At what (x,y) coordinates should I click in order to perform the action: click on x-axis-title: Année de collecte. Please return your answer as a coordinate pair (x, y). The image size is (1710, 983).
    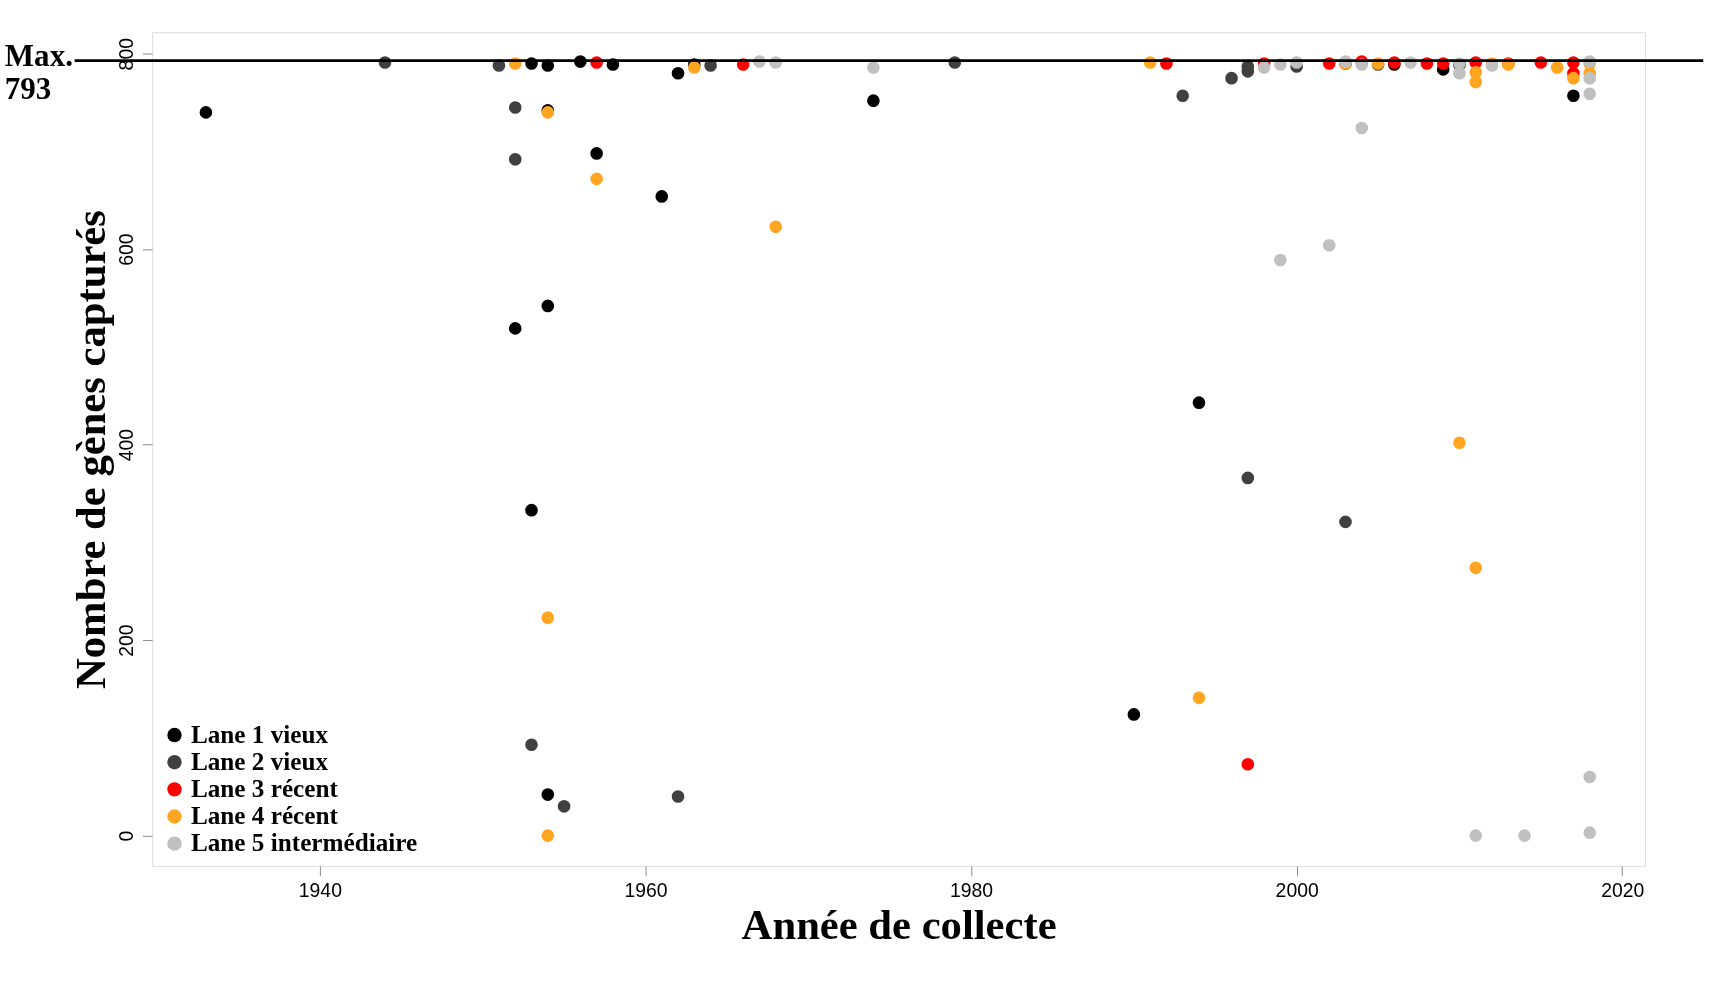
    Looking at the image, I should click on (899, 925).